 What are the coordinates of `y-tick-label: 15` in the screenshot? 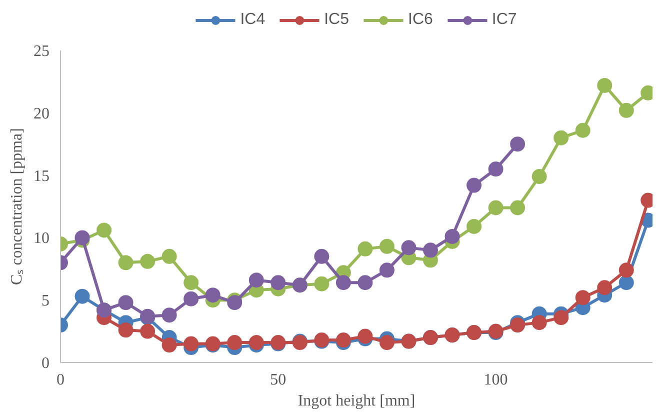 It's located at (42, 176).